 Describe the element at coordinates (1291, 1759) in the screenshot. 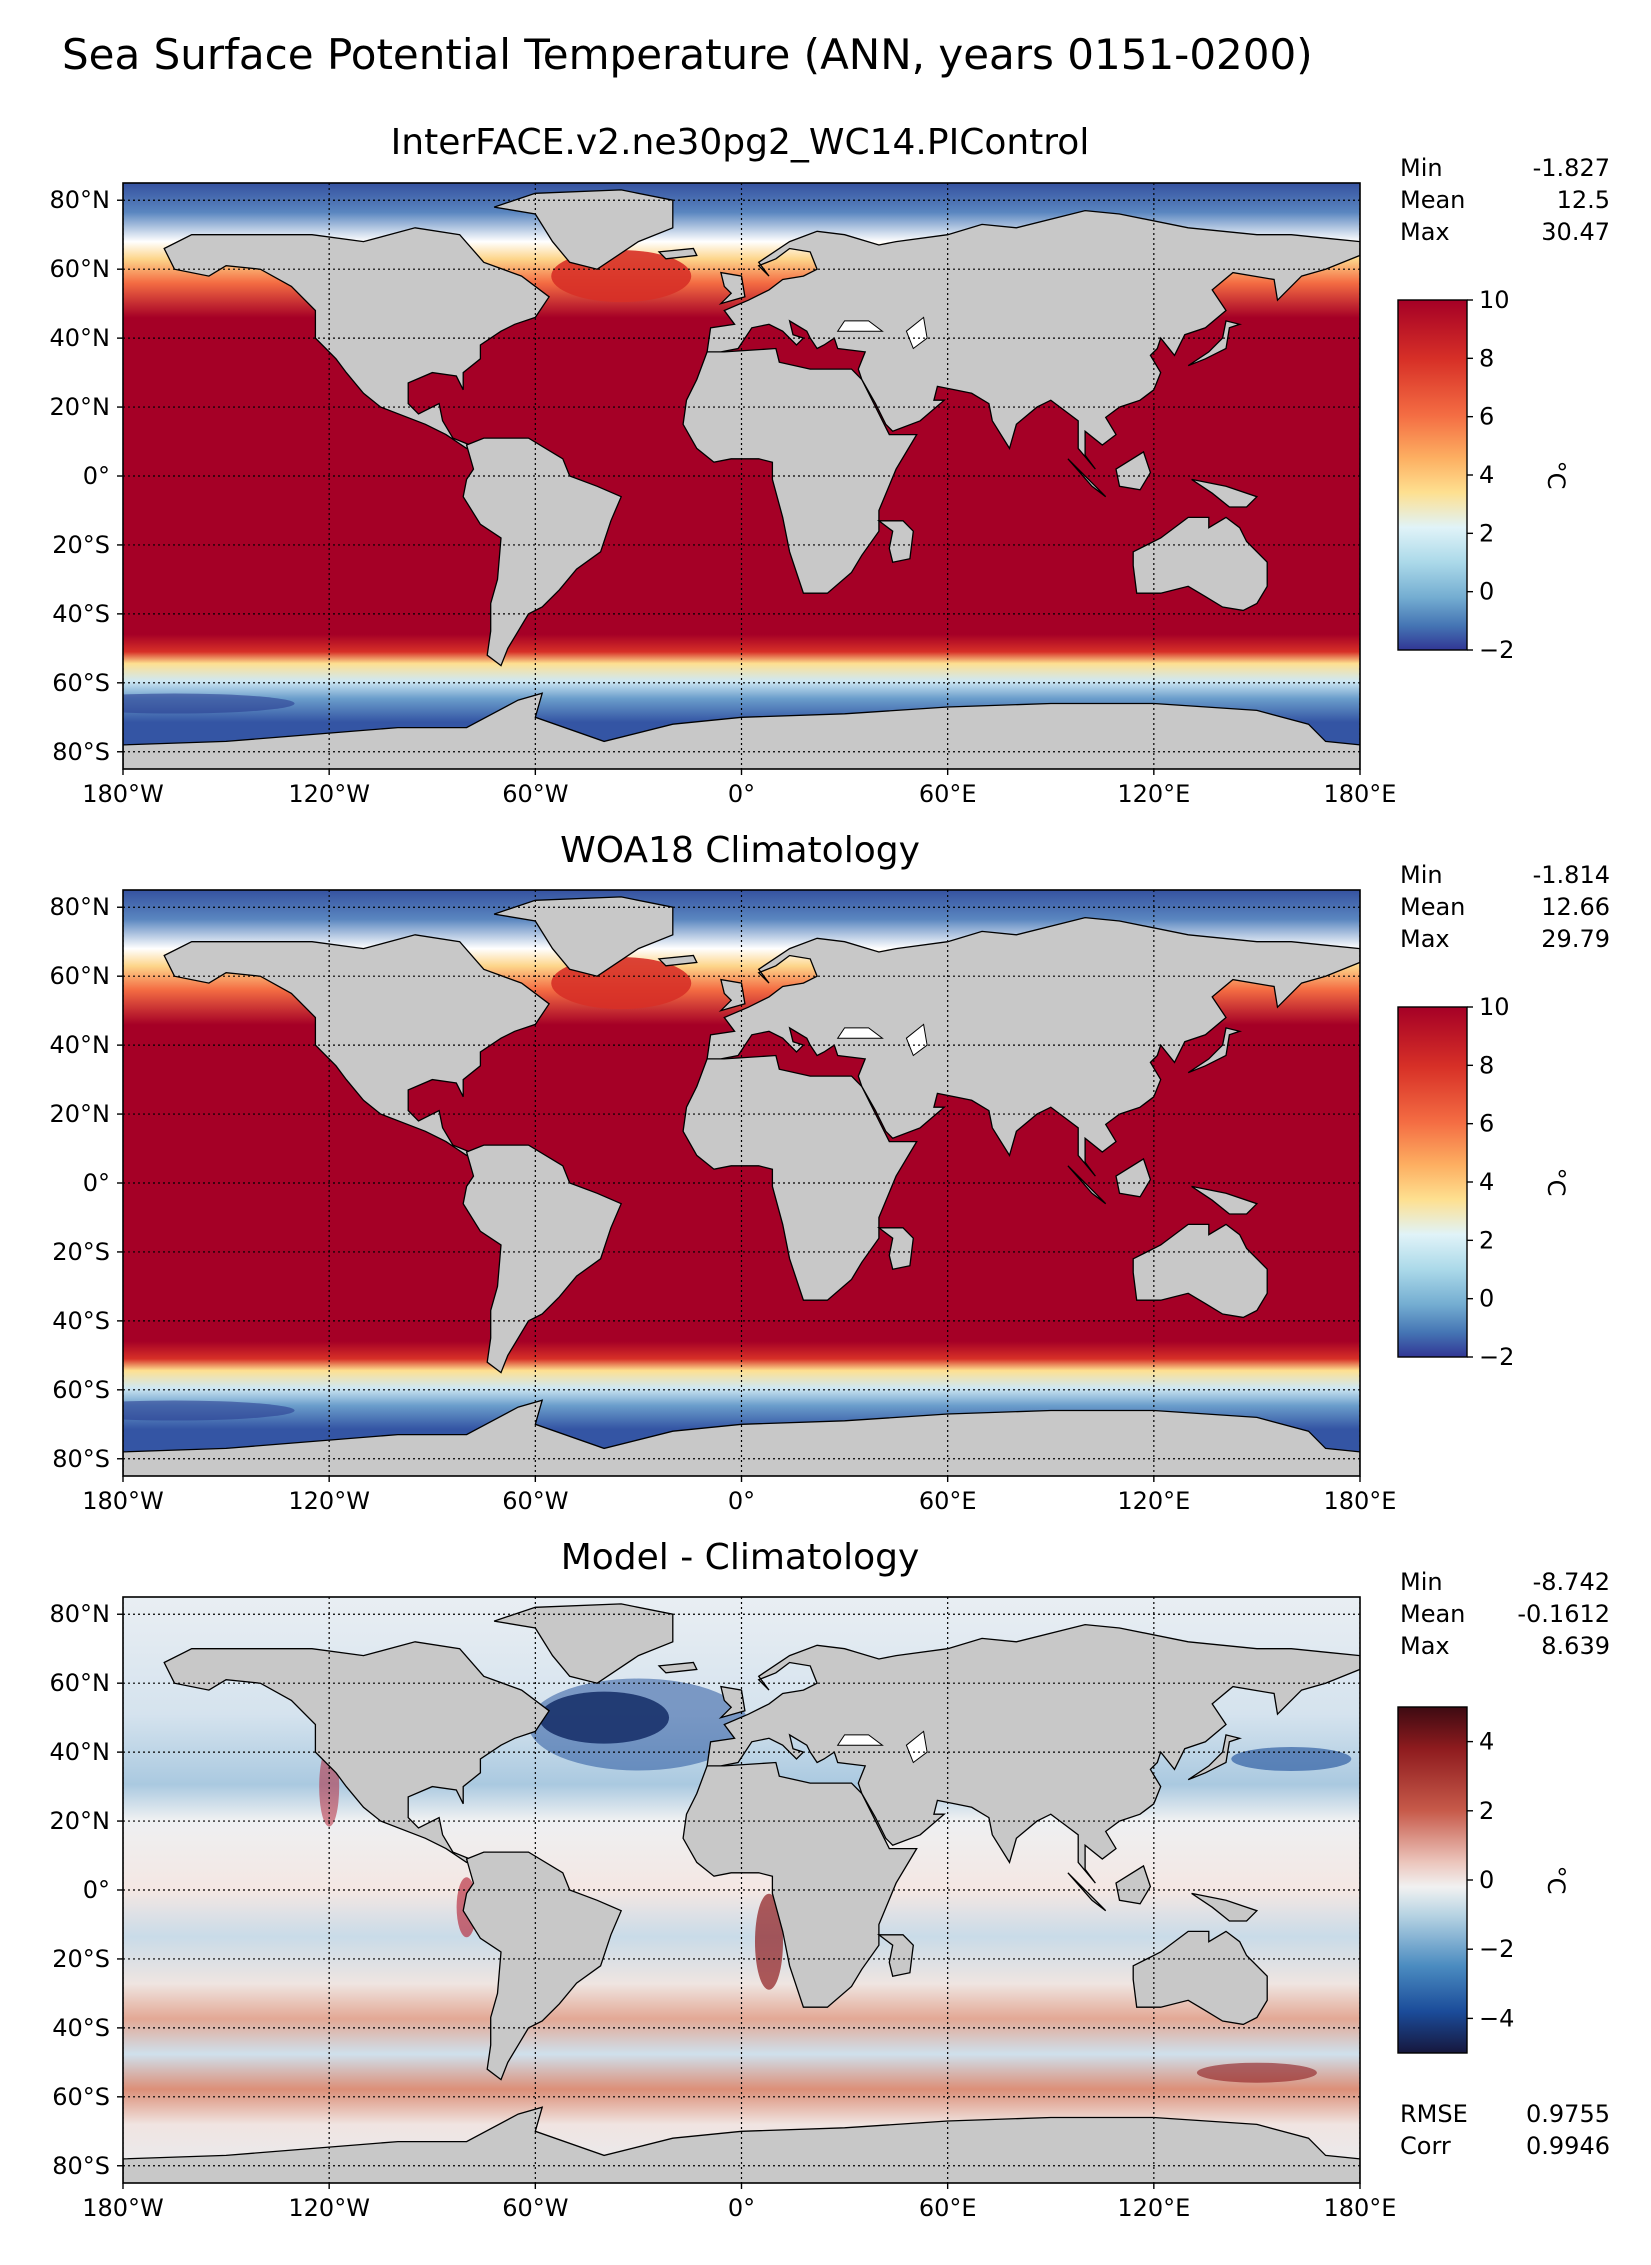

I see `kuroshio-cold-bias` at that location.